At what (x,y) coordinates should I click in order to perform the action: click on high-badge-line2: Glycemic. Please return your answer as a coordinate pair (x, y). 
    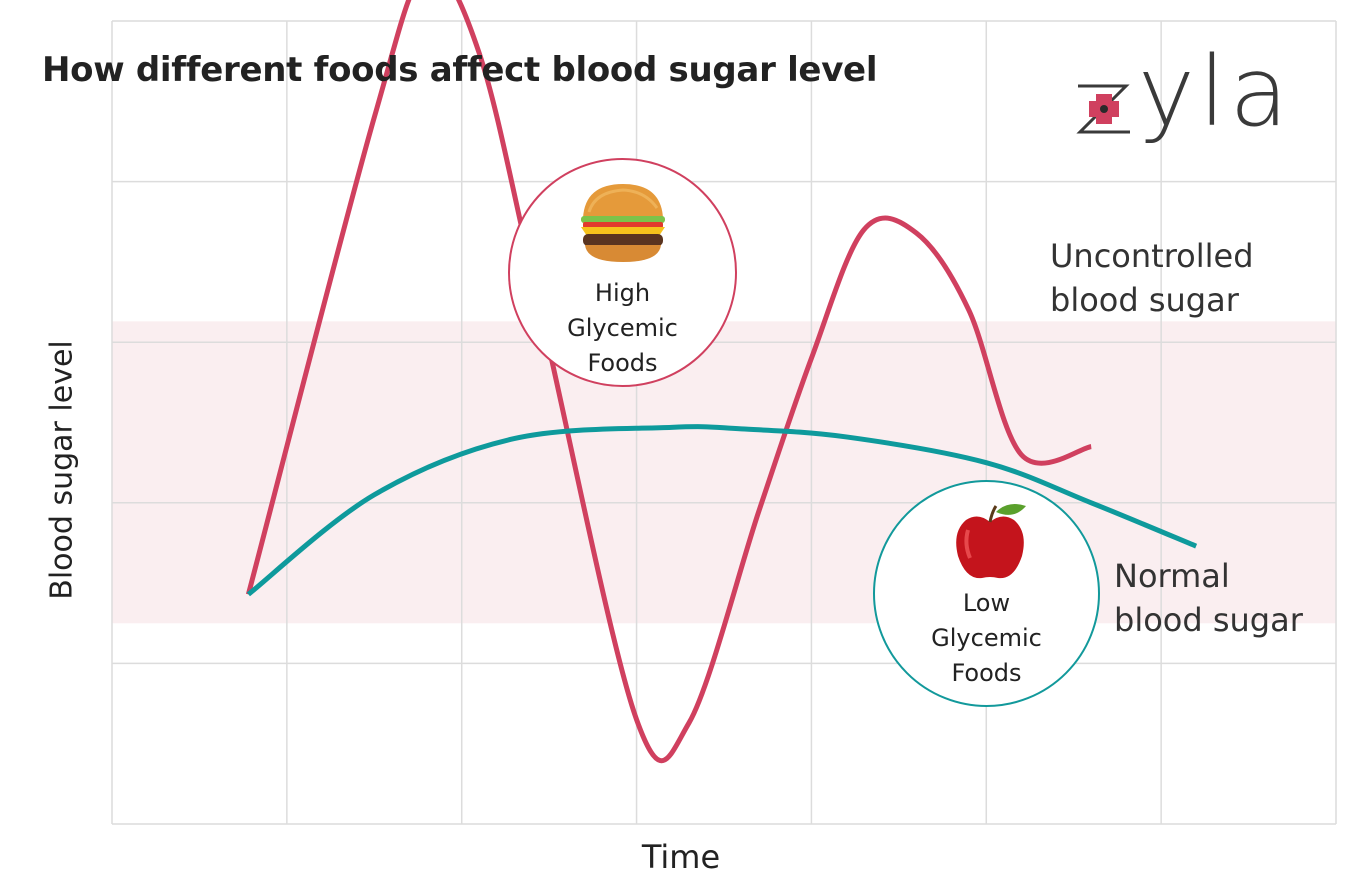
    Looking at the image, I should click on (622, 328).